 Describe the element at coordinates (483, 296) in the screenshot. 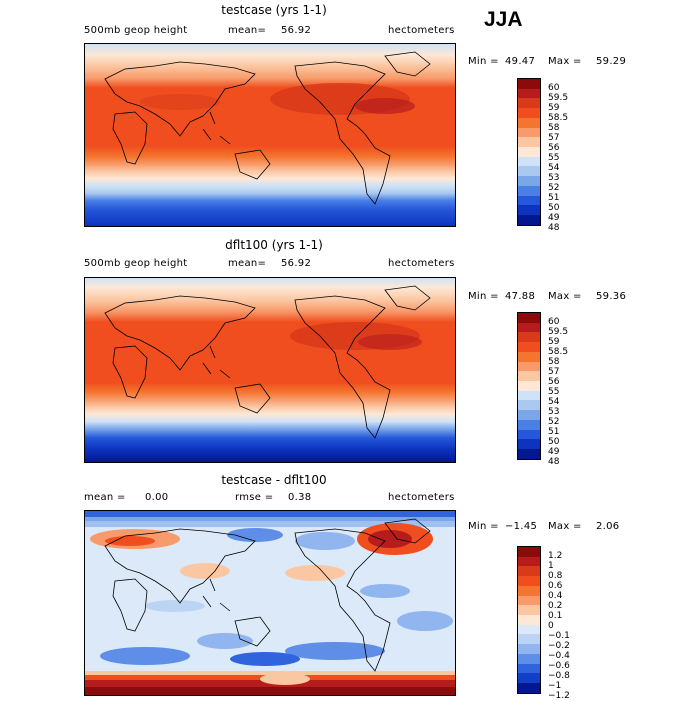

I see `panel2-min-label: Min =` at that location.